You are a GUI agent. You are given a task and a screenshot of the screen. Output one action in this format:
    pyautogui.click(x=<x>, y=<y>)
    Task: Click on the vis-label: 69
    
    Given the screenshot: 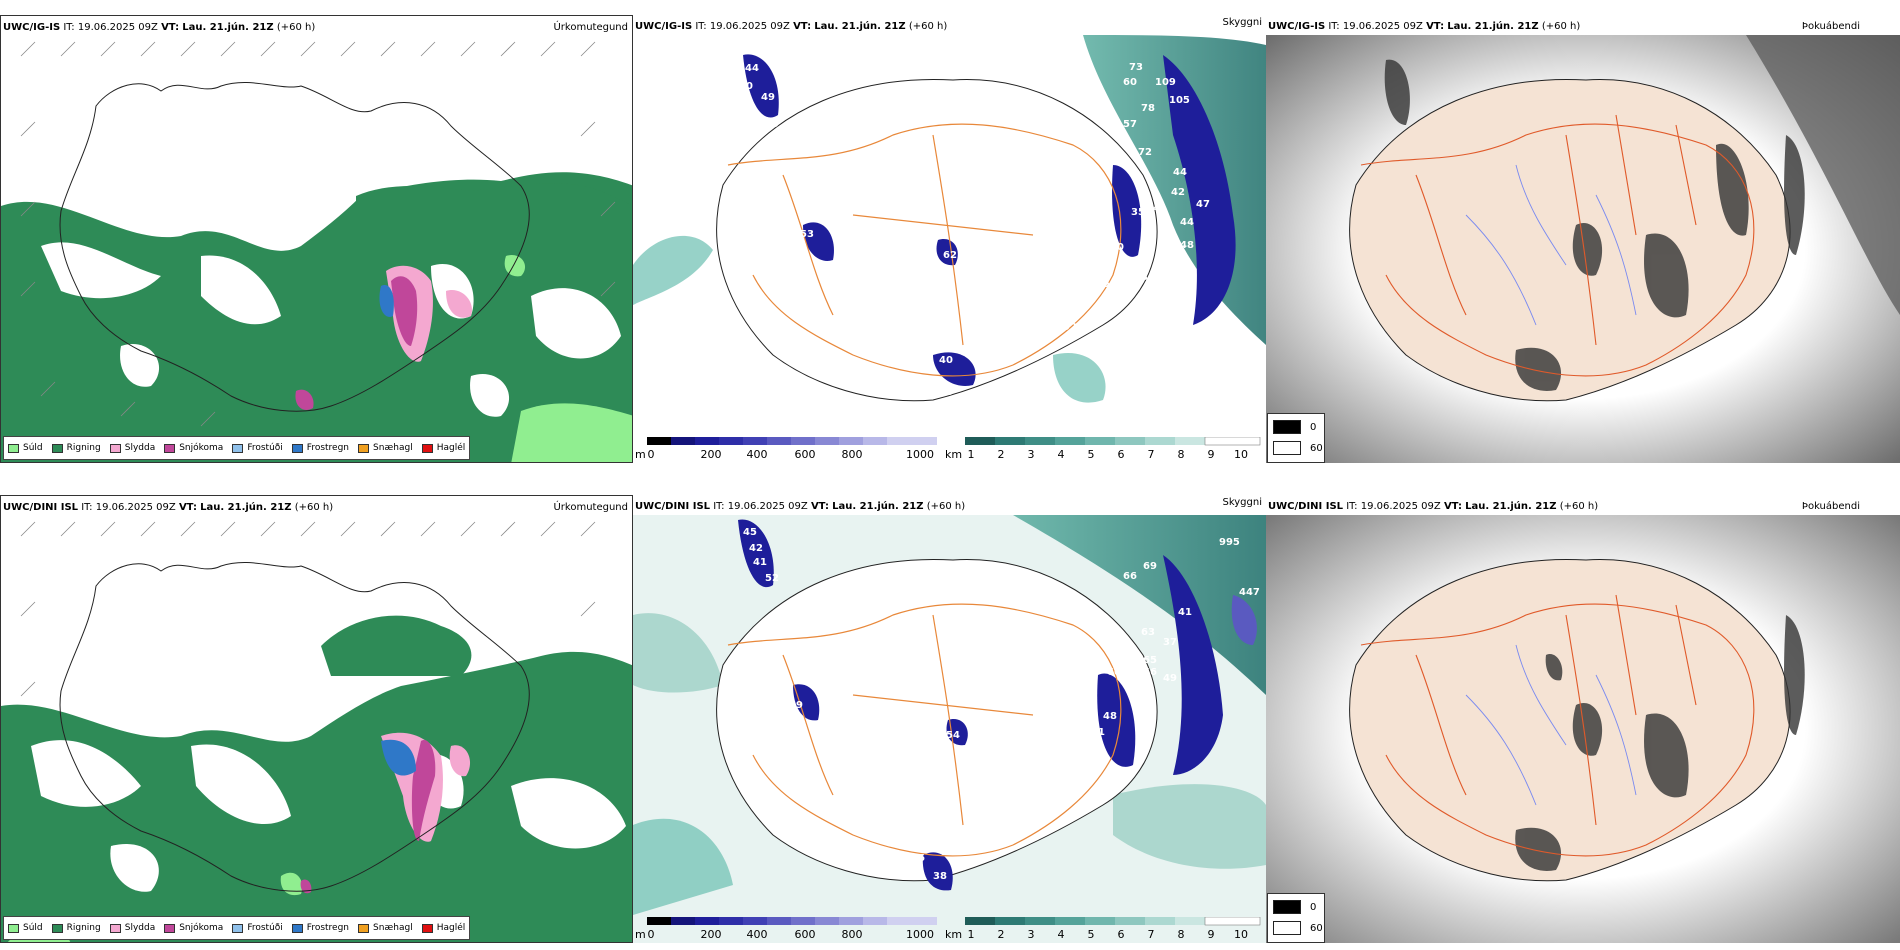 What is the action you would take?
    pyautogui.click(x=1150, y=566)
    